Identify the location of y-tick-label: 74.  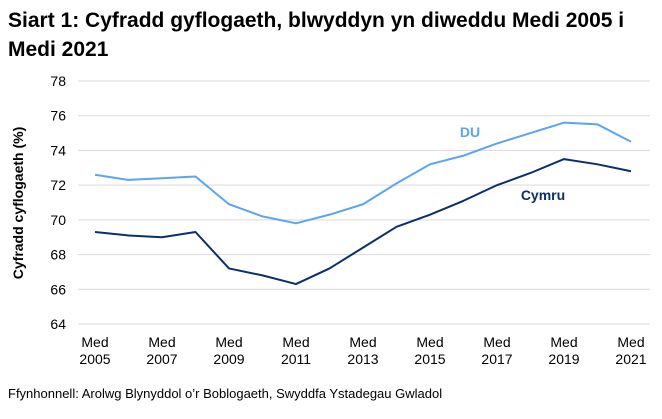
(58, 150).